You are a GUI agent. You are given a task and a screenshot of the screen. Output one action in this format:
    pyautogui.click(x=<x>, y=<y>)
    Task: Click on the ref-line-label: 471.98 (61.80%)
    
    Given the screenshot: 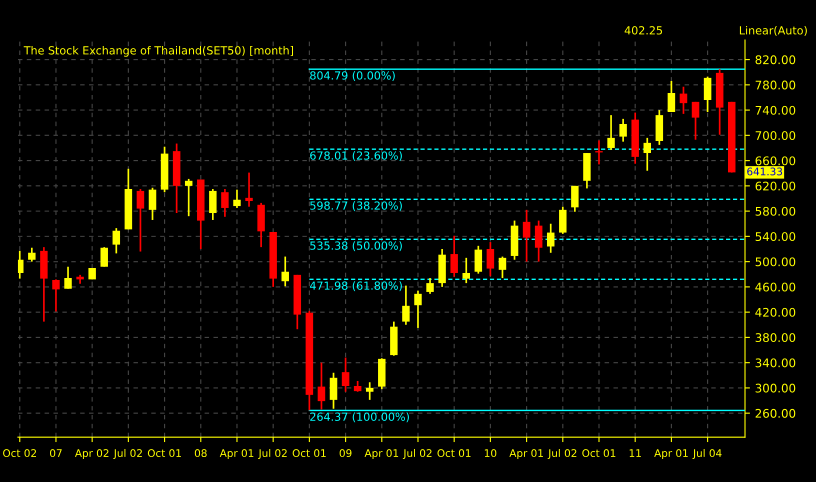 What is the action you would take?
    pyautogui.click(x=356, y=286)
    